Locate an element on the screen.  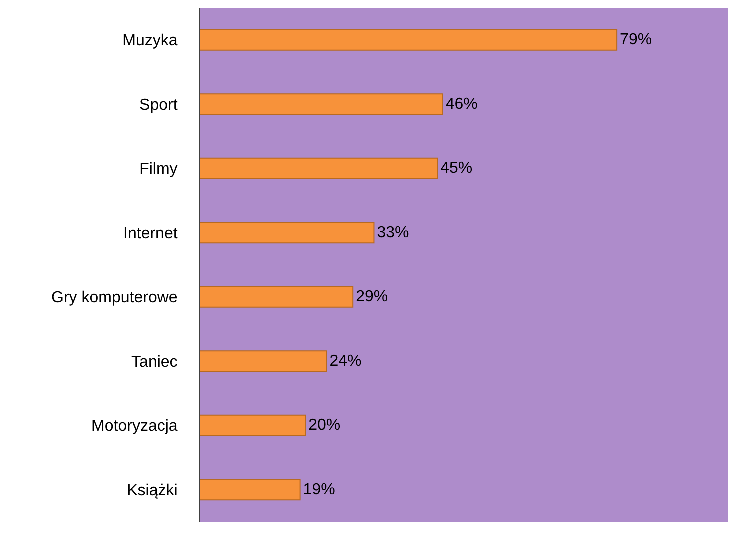
y-tick-label: Książki is located at coordinates (152, 491).